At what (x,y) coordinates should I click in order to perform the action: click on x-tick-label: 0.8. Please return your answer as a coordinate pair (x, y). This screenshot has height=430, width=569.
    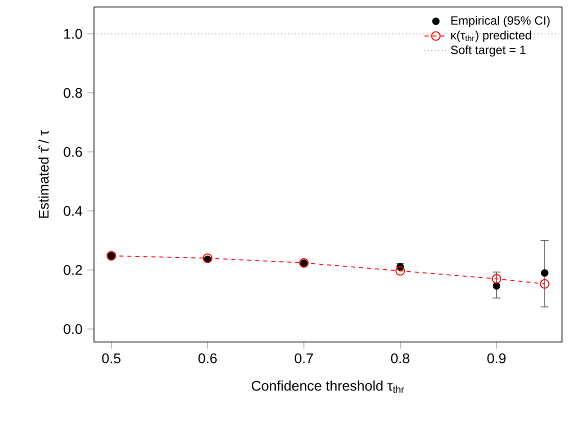
    Looking at the image, I should click on (400, 358).